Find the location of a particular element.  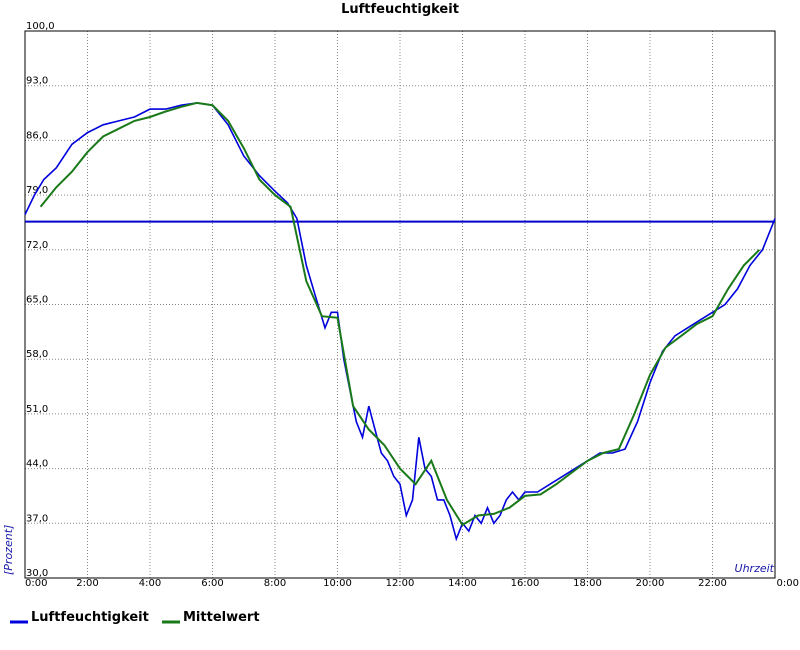

y-tick-label: 72,0 is located at coordinates (37, 245).